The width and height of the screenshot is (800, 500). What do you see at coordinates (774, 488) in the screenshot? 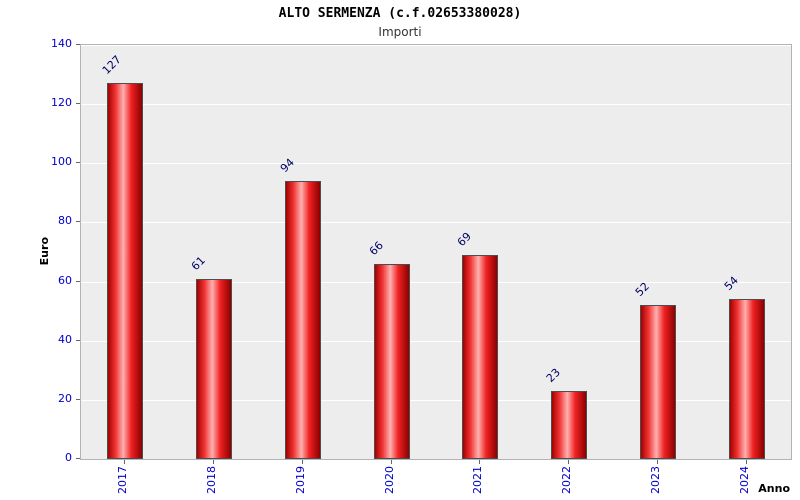
I see `x-axis-title: Anno` at bounding box center [774, 488].